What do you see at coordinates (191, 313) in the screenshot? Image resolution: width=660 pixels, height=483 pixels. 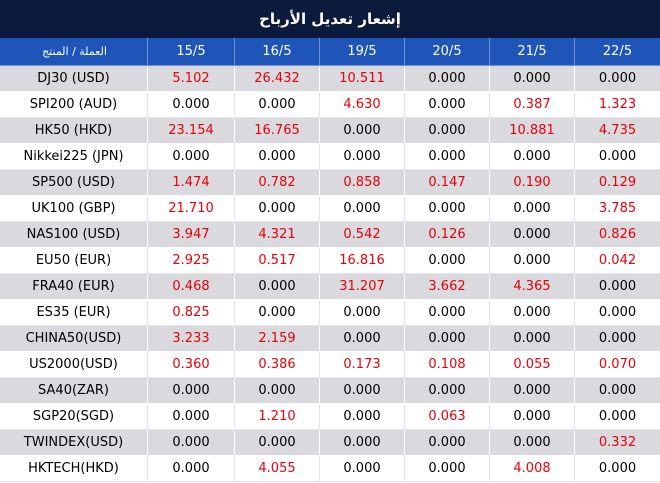 I see `dividend-value-cell: 0.825` at bounding box center [191, 313].